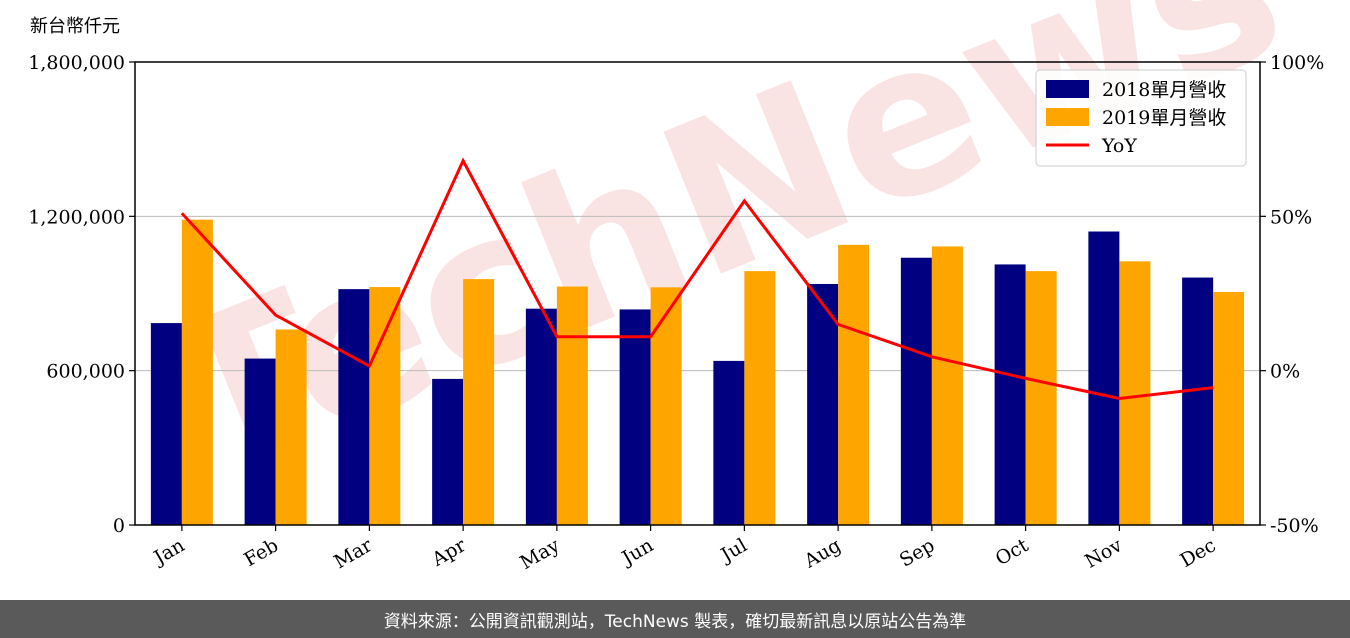  Describe the element at coordinates (353, 553) in the screenshot. I see `x-tick-label: Mar` at that location.